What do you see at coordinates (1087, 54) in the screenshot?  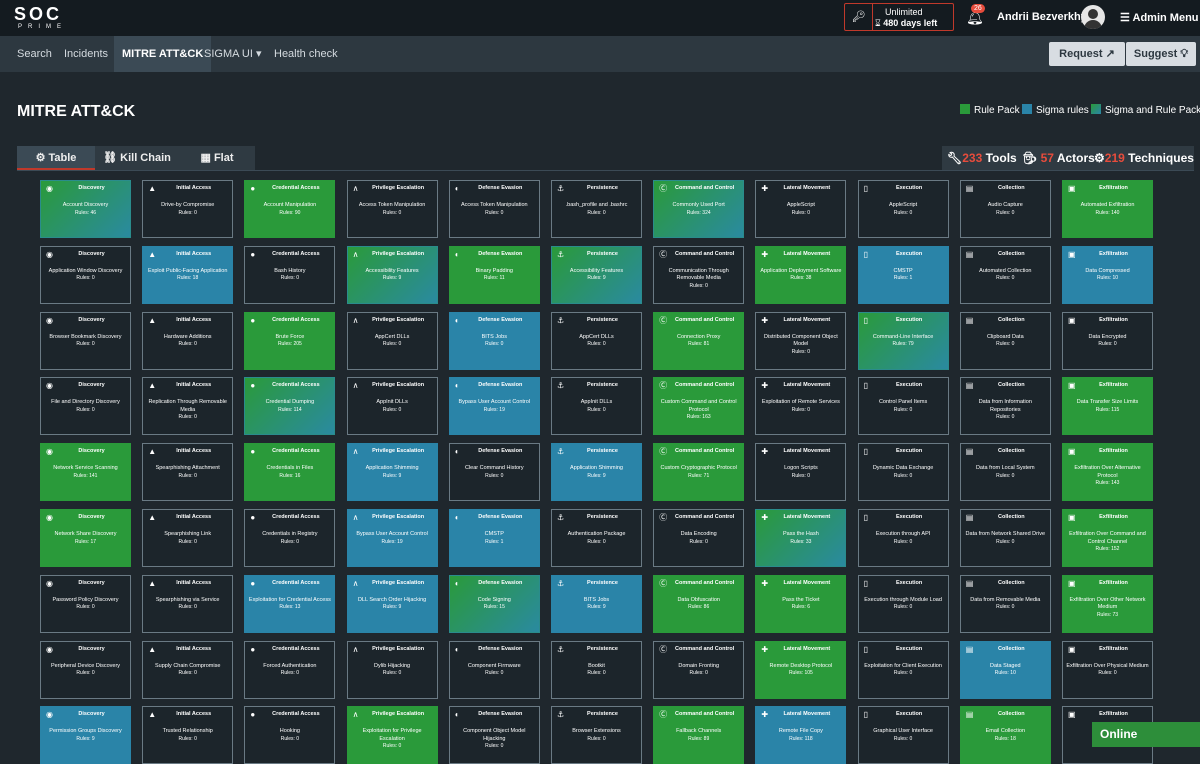 I see `request-button: Request ↗` at bounding box center [1087, 54].